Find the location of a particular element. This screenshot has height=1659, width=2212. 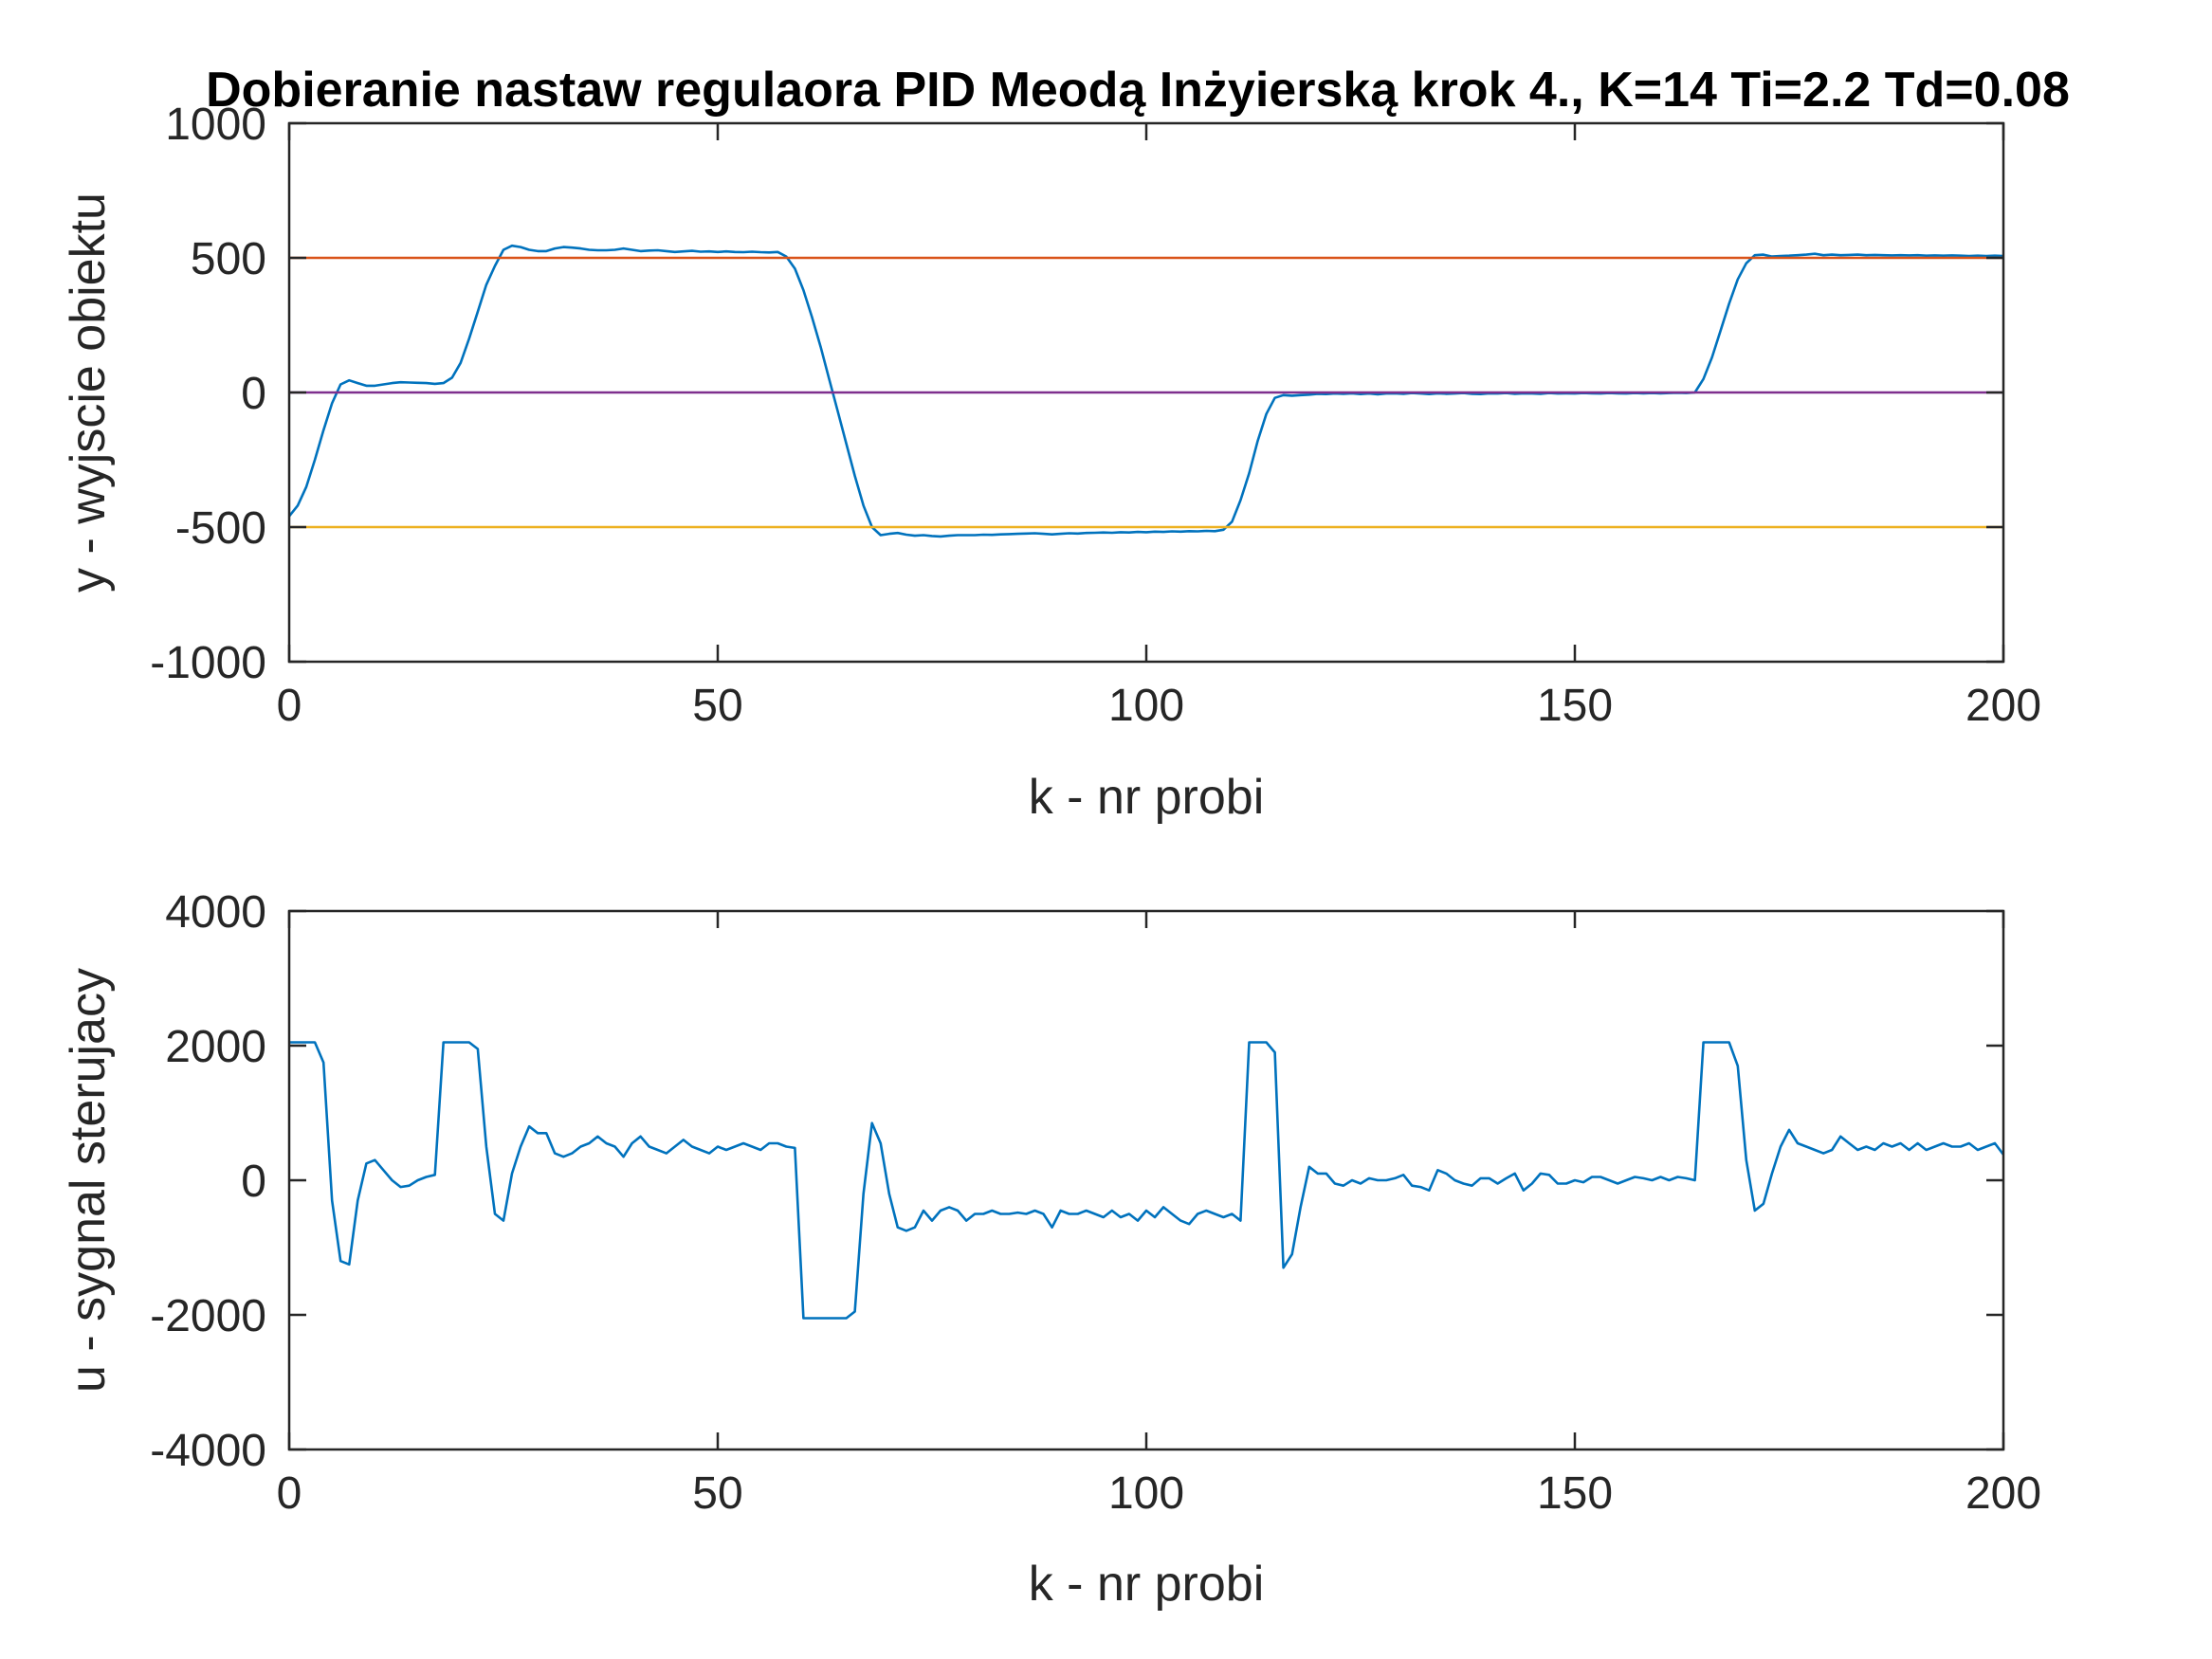

top-y-tick-label: 1000 is located at coordinates (215, 125).